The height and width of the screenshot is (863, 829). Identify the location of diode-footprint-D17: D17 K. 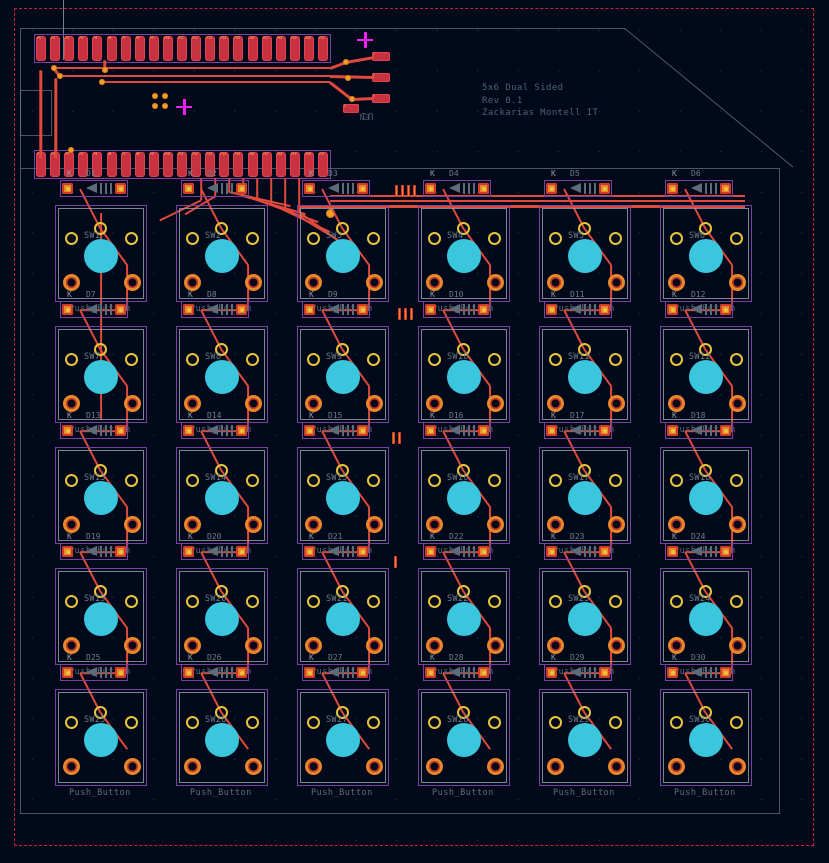
(578, 425).